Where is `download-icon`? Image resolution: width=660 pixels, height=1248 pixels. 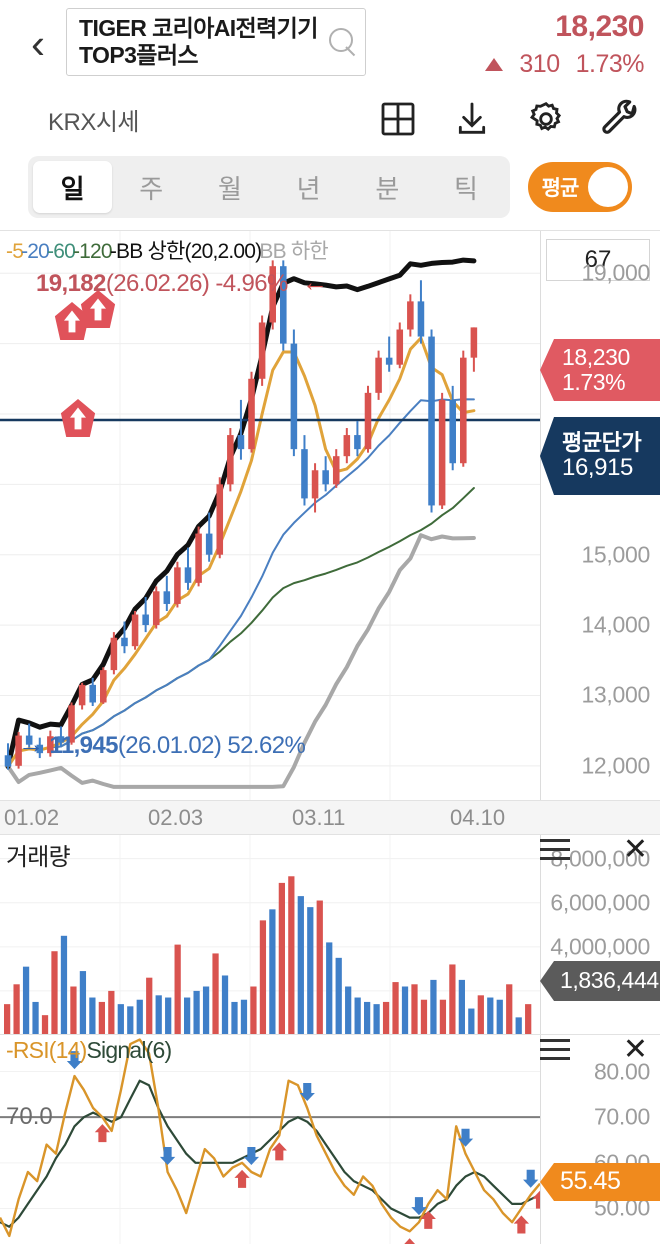
download-icon is located at coordinates (472, 119).